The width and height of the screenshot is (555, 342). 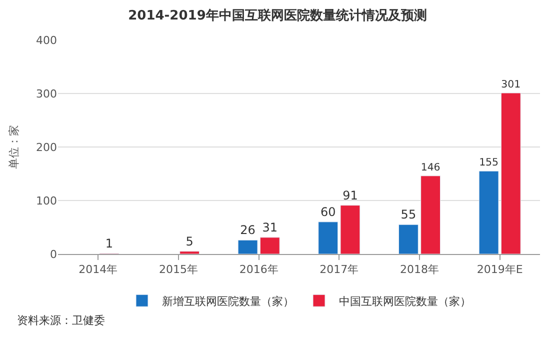 What do you see at coordinates (270, 227) in the screenshot?
I see `data-label: 31` at bounding box center [270, 227].